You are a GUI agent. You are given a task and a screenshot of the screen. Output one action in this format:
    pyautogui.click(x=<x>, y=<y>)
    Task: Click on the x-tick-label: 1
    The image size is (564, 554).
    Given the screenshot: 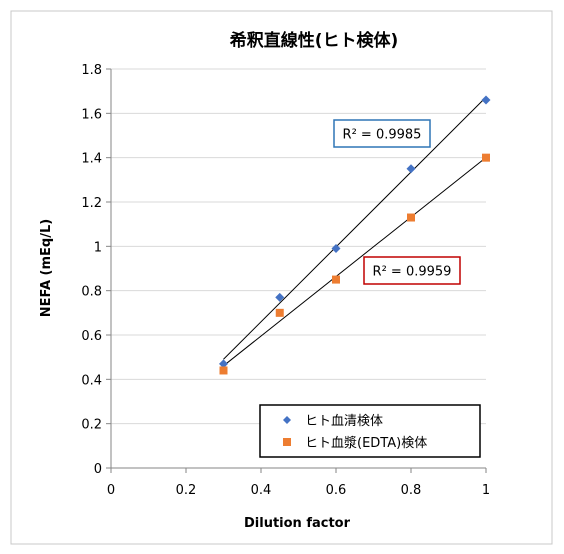 What is the action you would take?
    pyautogui.click(x=486, y=490)
    